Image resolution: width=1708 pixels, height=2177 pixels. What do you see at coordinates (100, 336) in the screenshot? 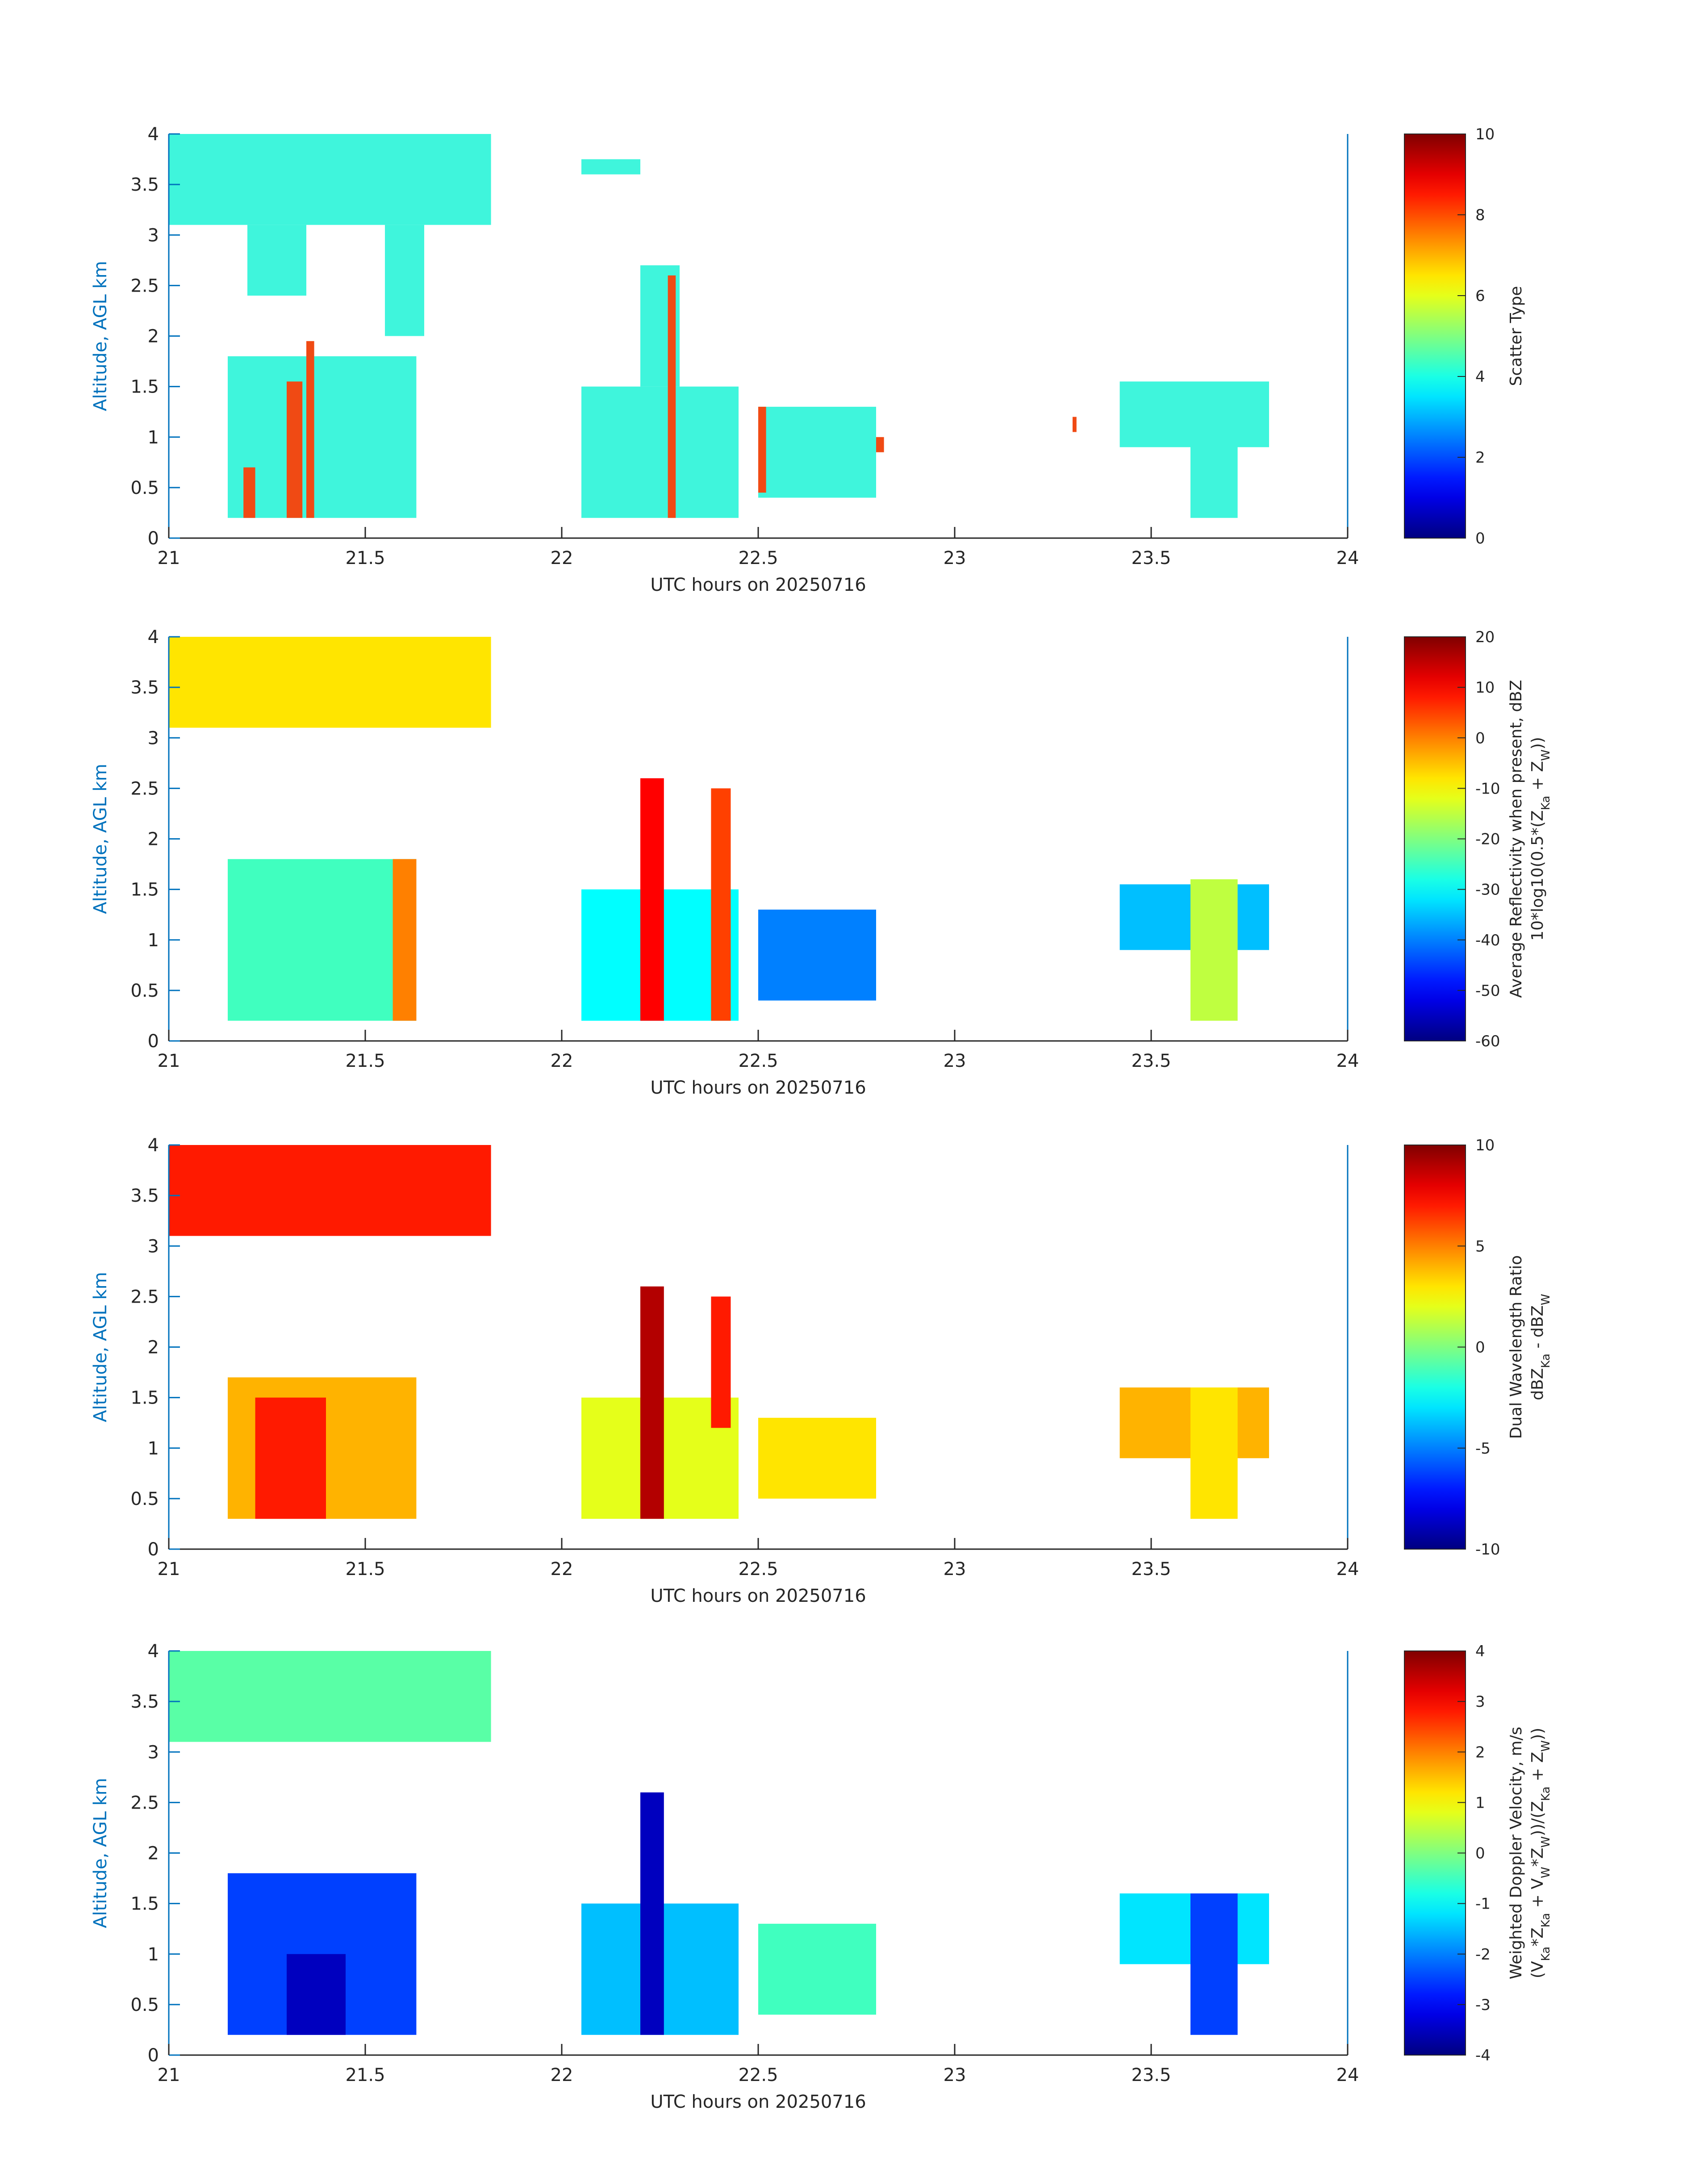
I see `y-axis-label: Altitude, AGL km` at bounding box center [100, 336].